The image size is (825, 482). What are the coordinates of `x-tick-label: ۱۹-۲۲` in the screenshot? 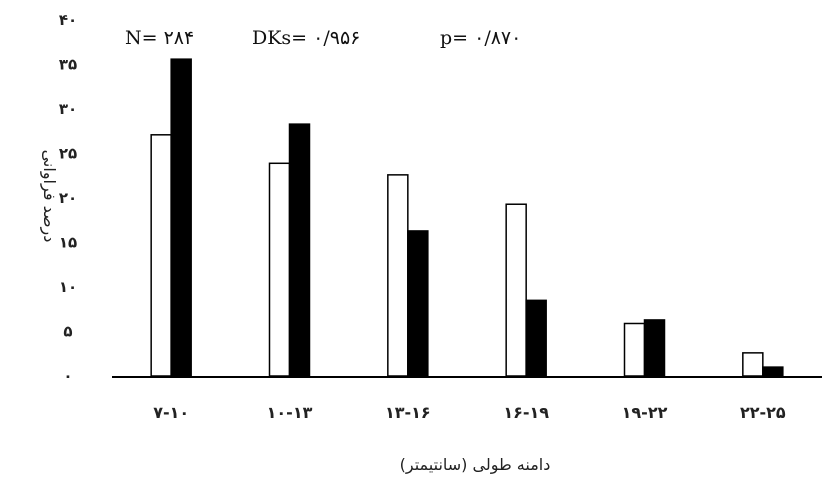 It's located at (645, 412).